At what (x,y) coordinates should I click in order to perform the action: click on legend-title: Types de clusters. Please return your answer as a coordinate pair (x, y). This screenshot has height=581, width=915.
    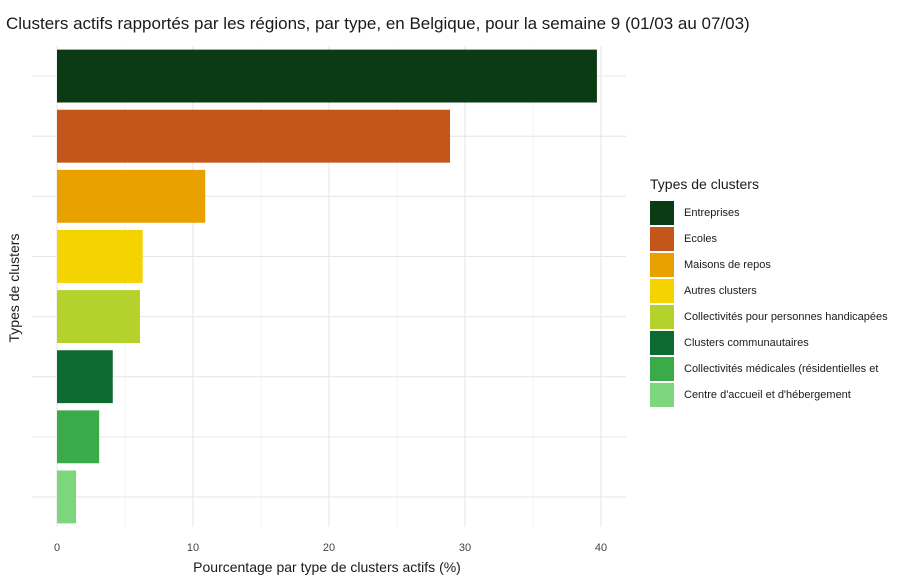
    Looking at the image, I should click on (704, 184).